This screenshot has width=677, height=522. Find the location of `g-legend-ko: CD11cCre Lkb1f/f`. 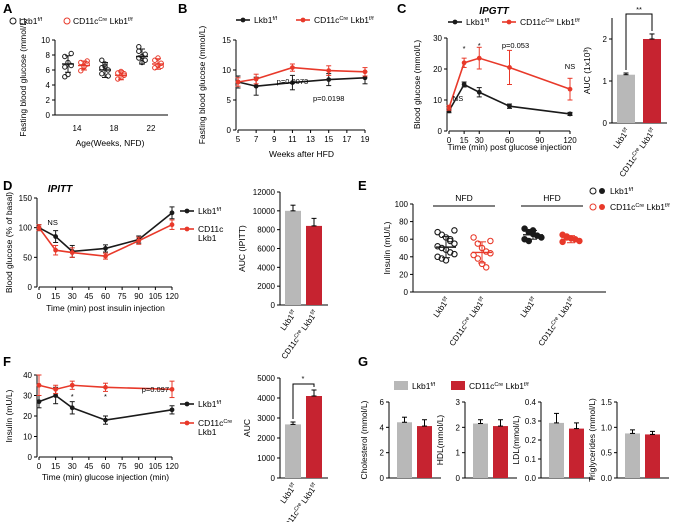

g-legend-ko: CD11cCre Lkb1f/f is located at coordinates (499, 386).